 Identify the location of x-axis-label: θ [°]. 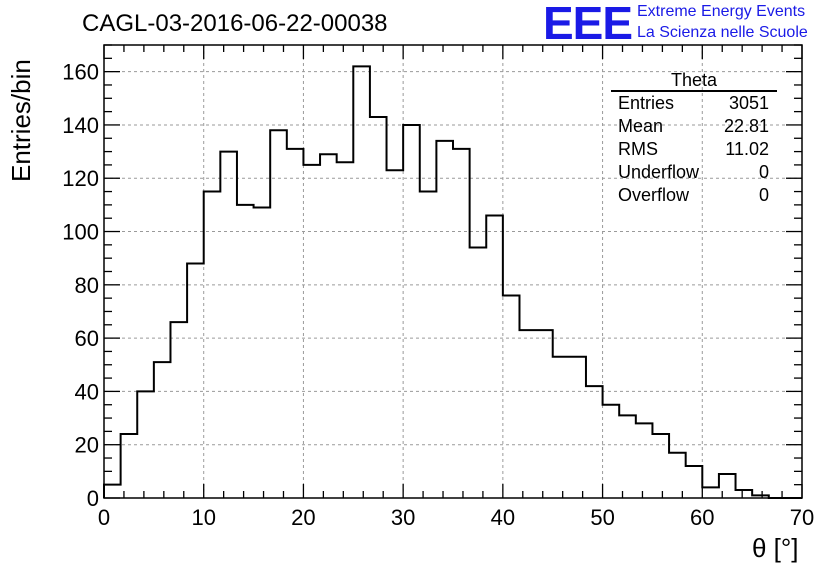
(775, 548).